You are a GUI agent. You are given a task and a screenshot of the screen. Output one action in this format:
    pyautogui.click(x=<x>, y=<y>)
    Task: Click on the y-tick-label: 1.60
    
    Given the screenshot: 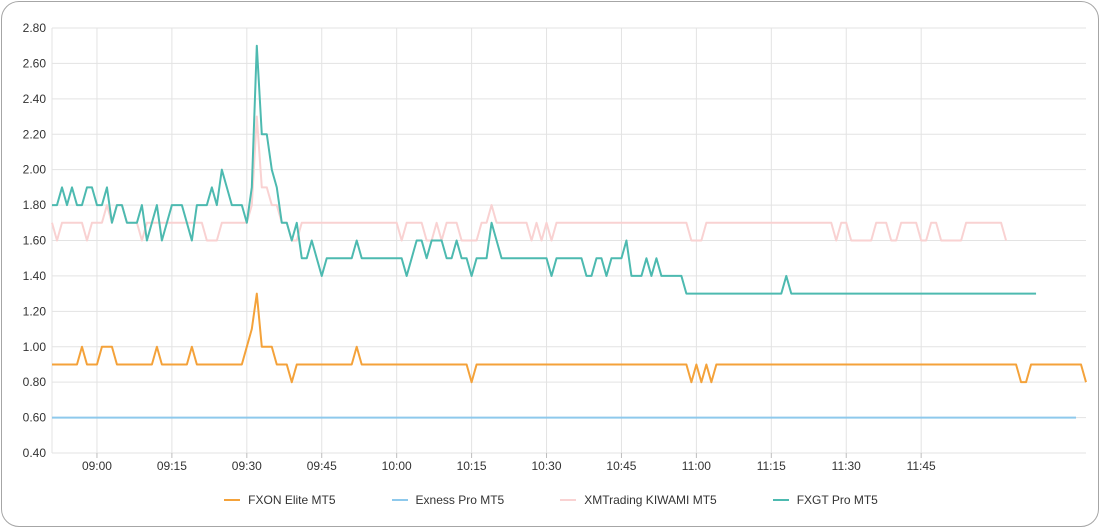 What is the action you would take?
    pyautogui.click(x=35, y=241)
    